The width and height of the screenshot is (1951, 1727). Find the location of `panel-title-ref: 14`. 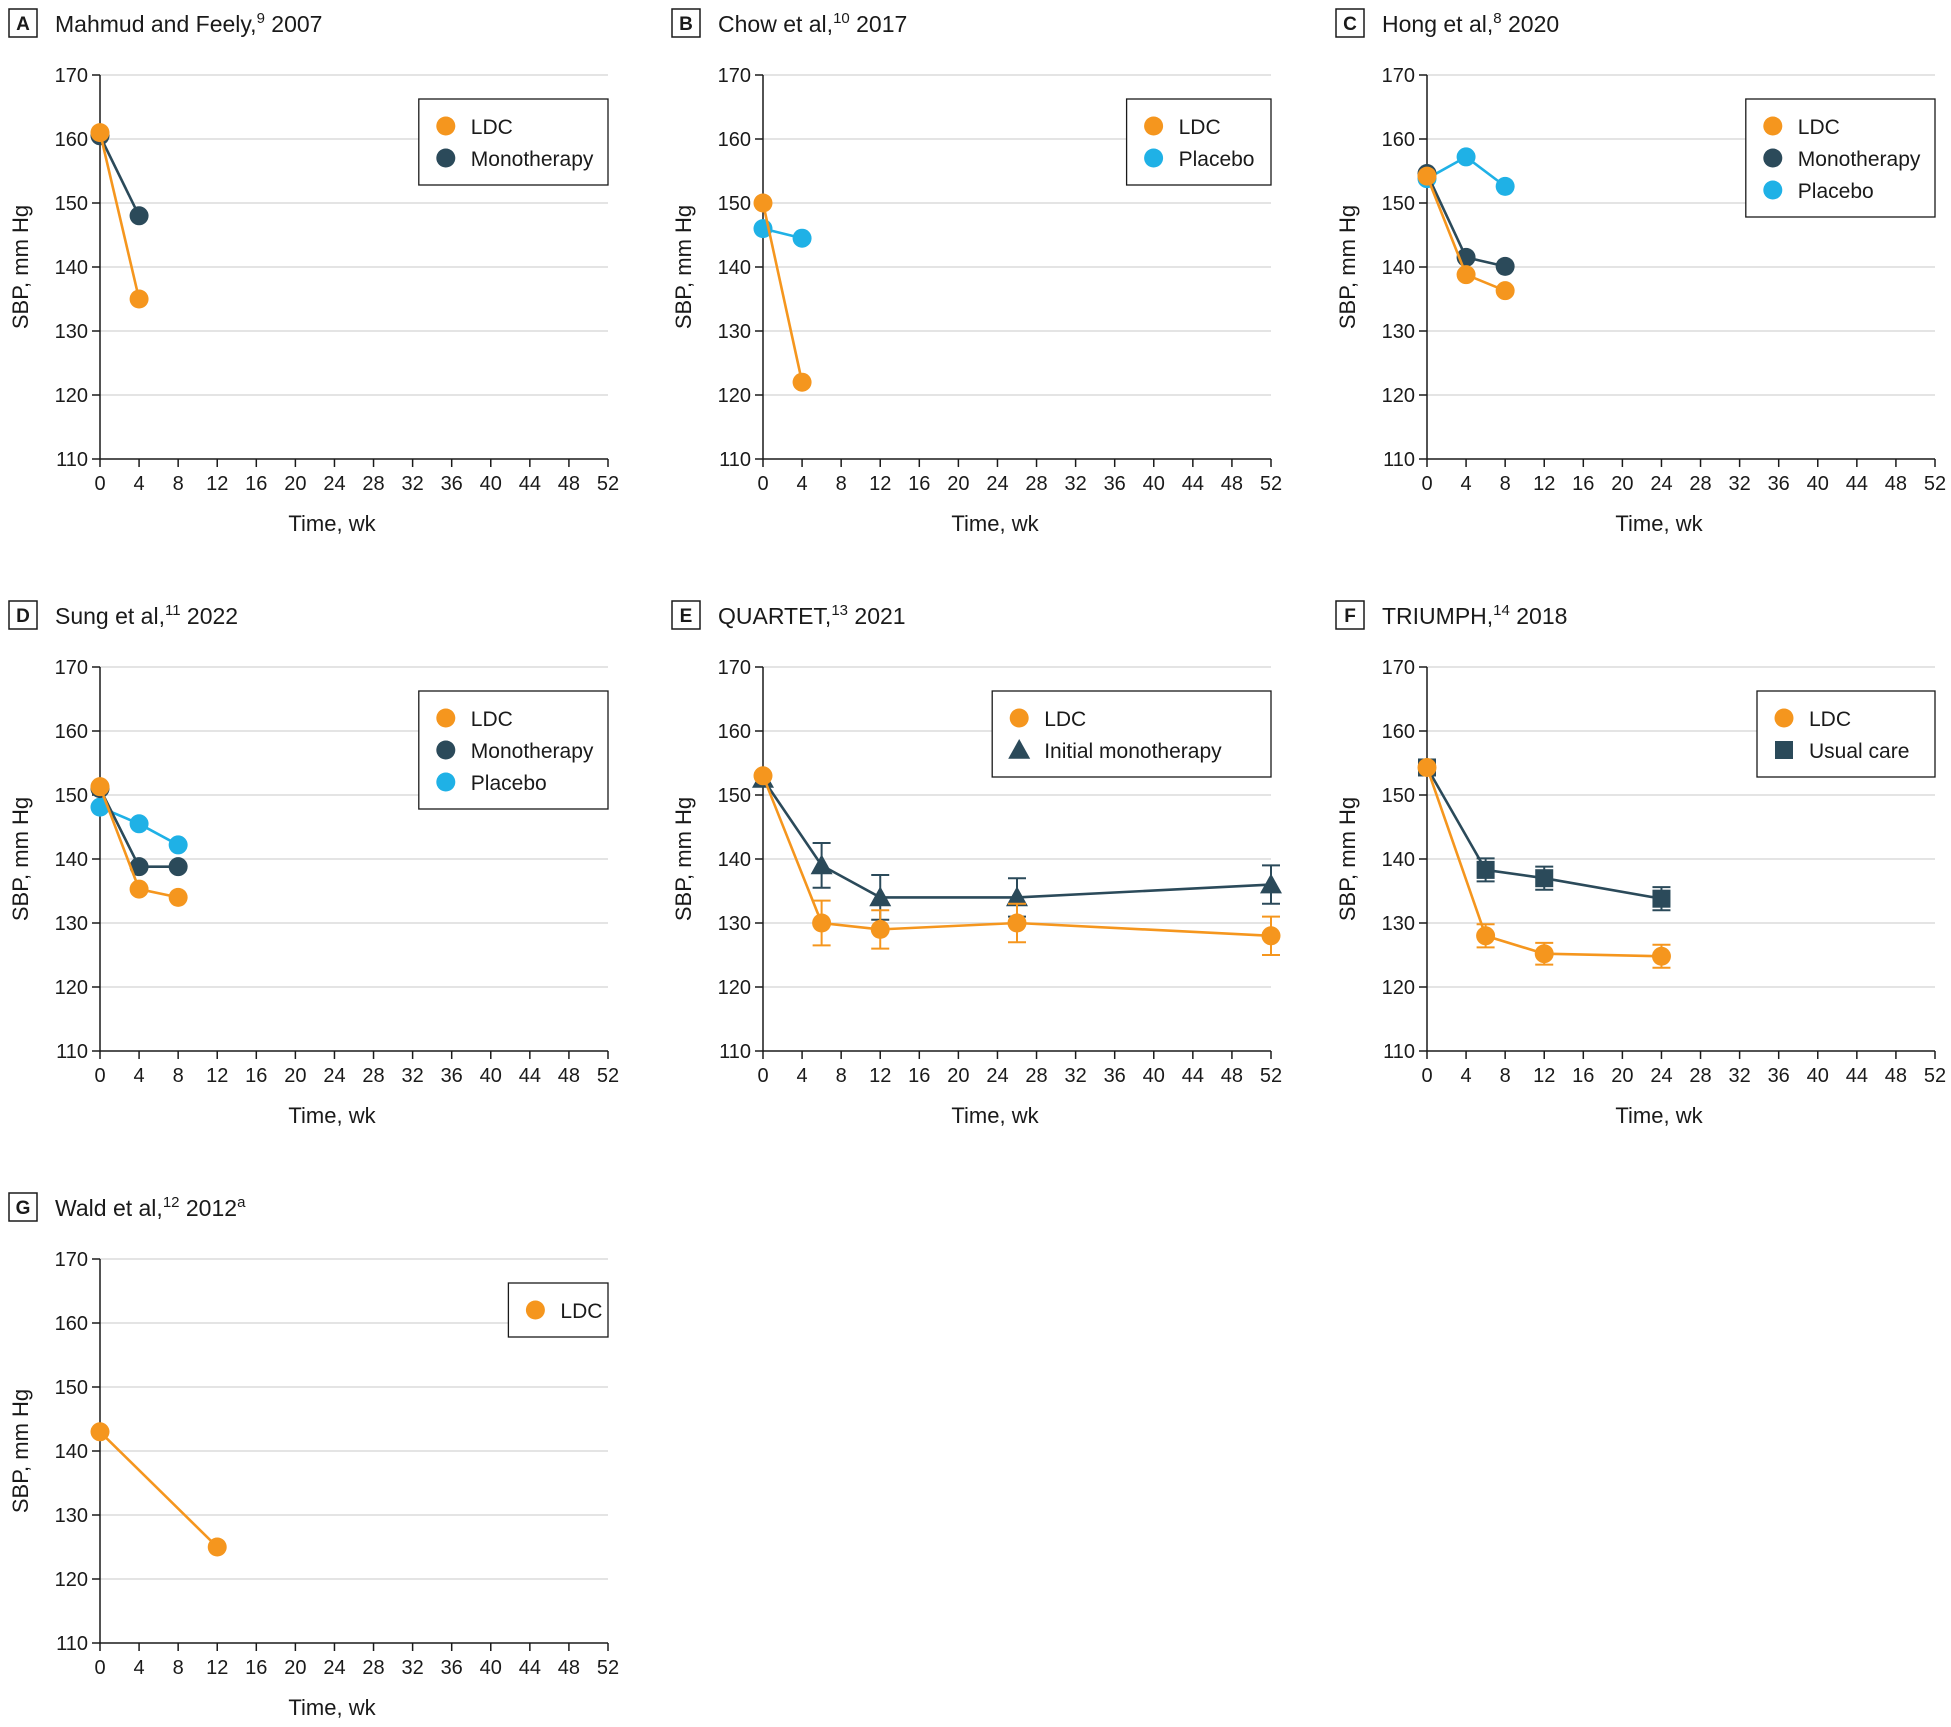

panel-title-ref: 14 is located at coordinates (1501, 610).